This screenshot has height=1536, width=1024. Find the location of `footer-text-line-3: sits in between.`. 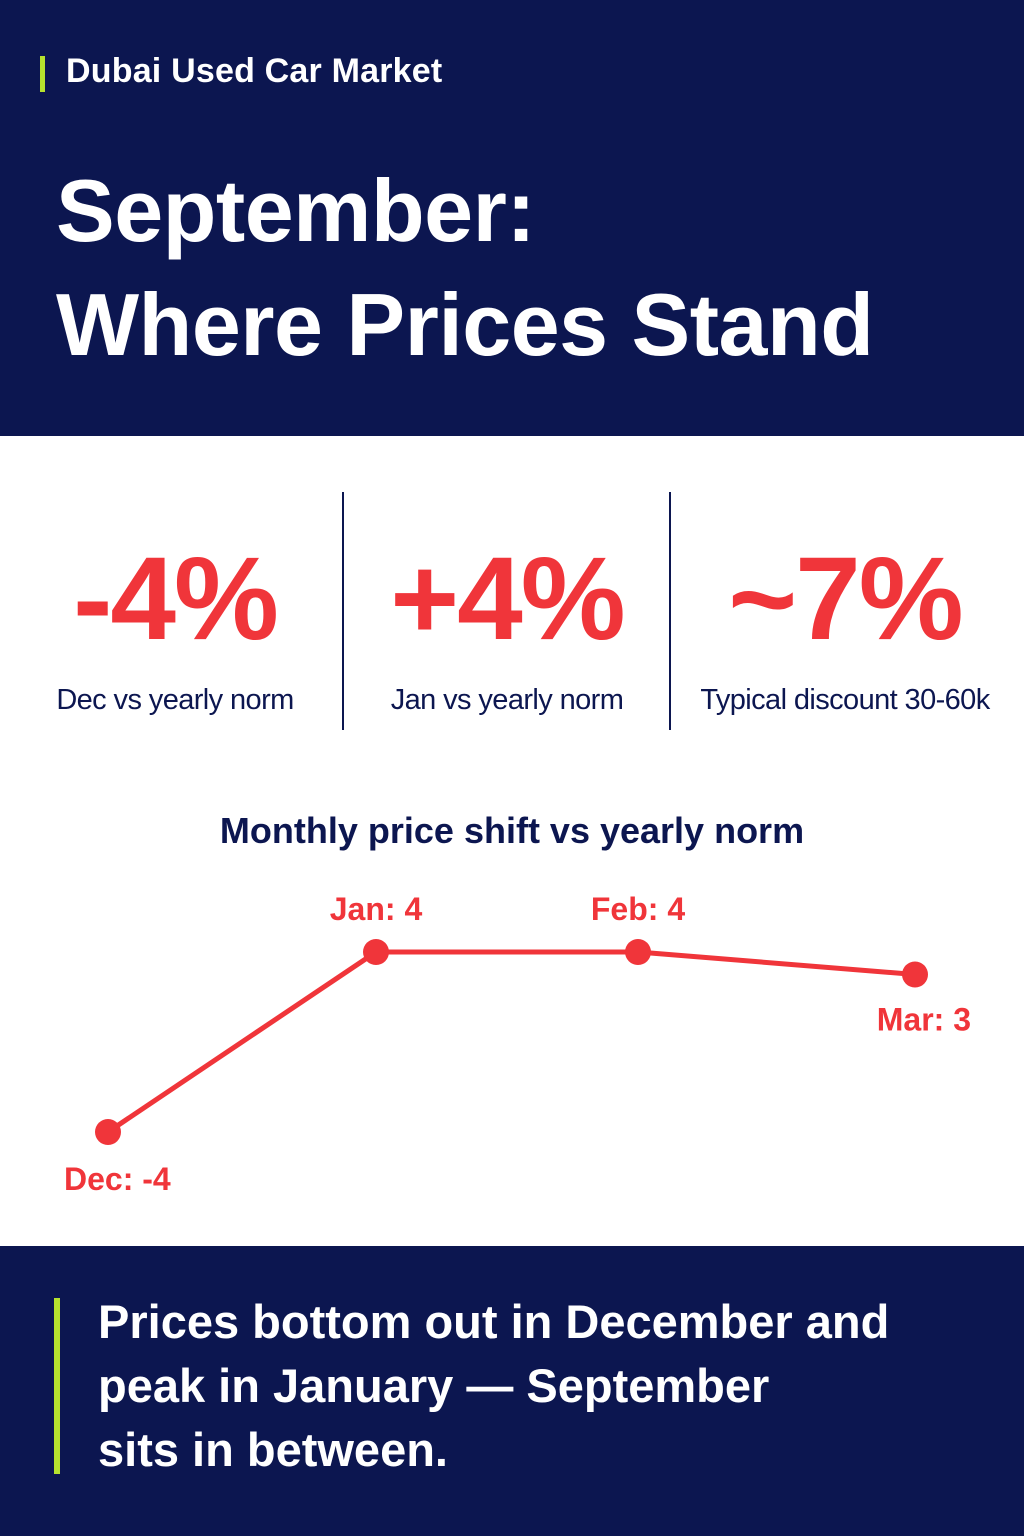

footer-text-line-3: sits in between. is located at coordinates (273, 1449).